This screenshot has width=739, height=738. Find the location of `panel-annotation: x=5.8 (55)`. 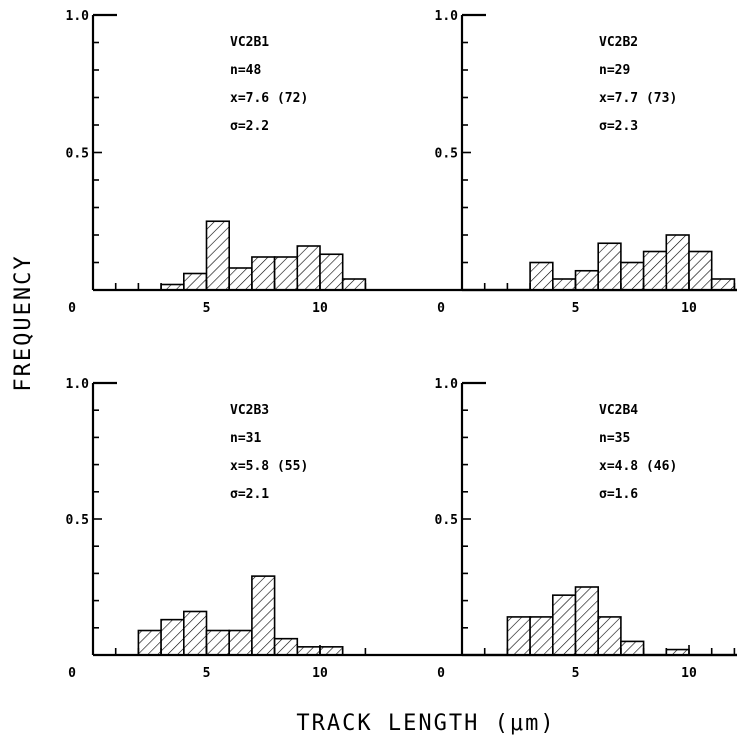

panel-annotation: x=5.8 (55) is located at coordinates (269, 466).